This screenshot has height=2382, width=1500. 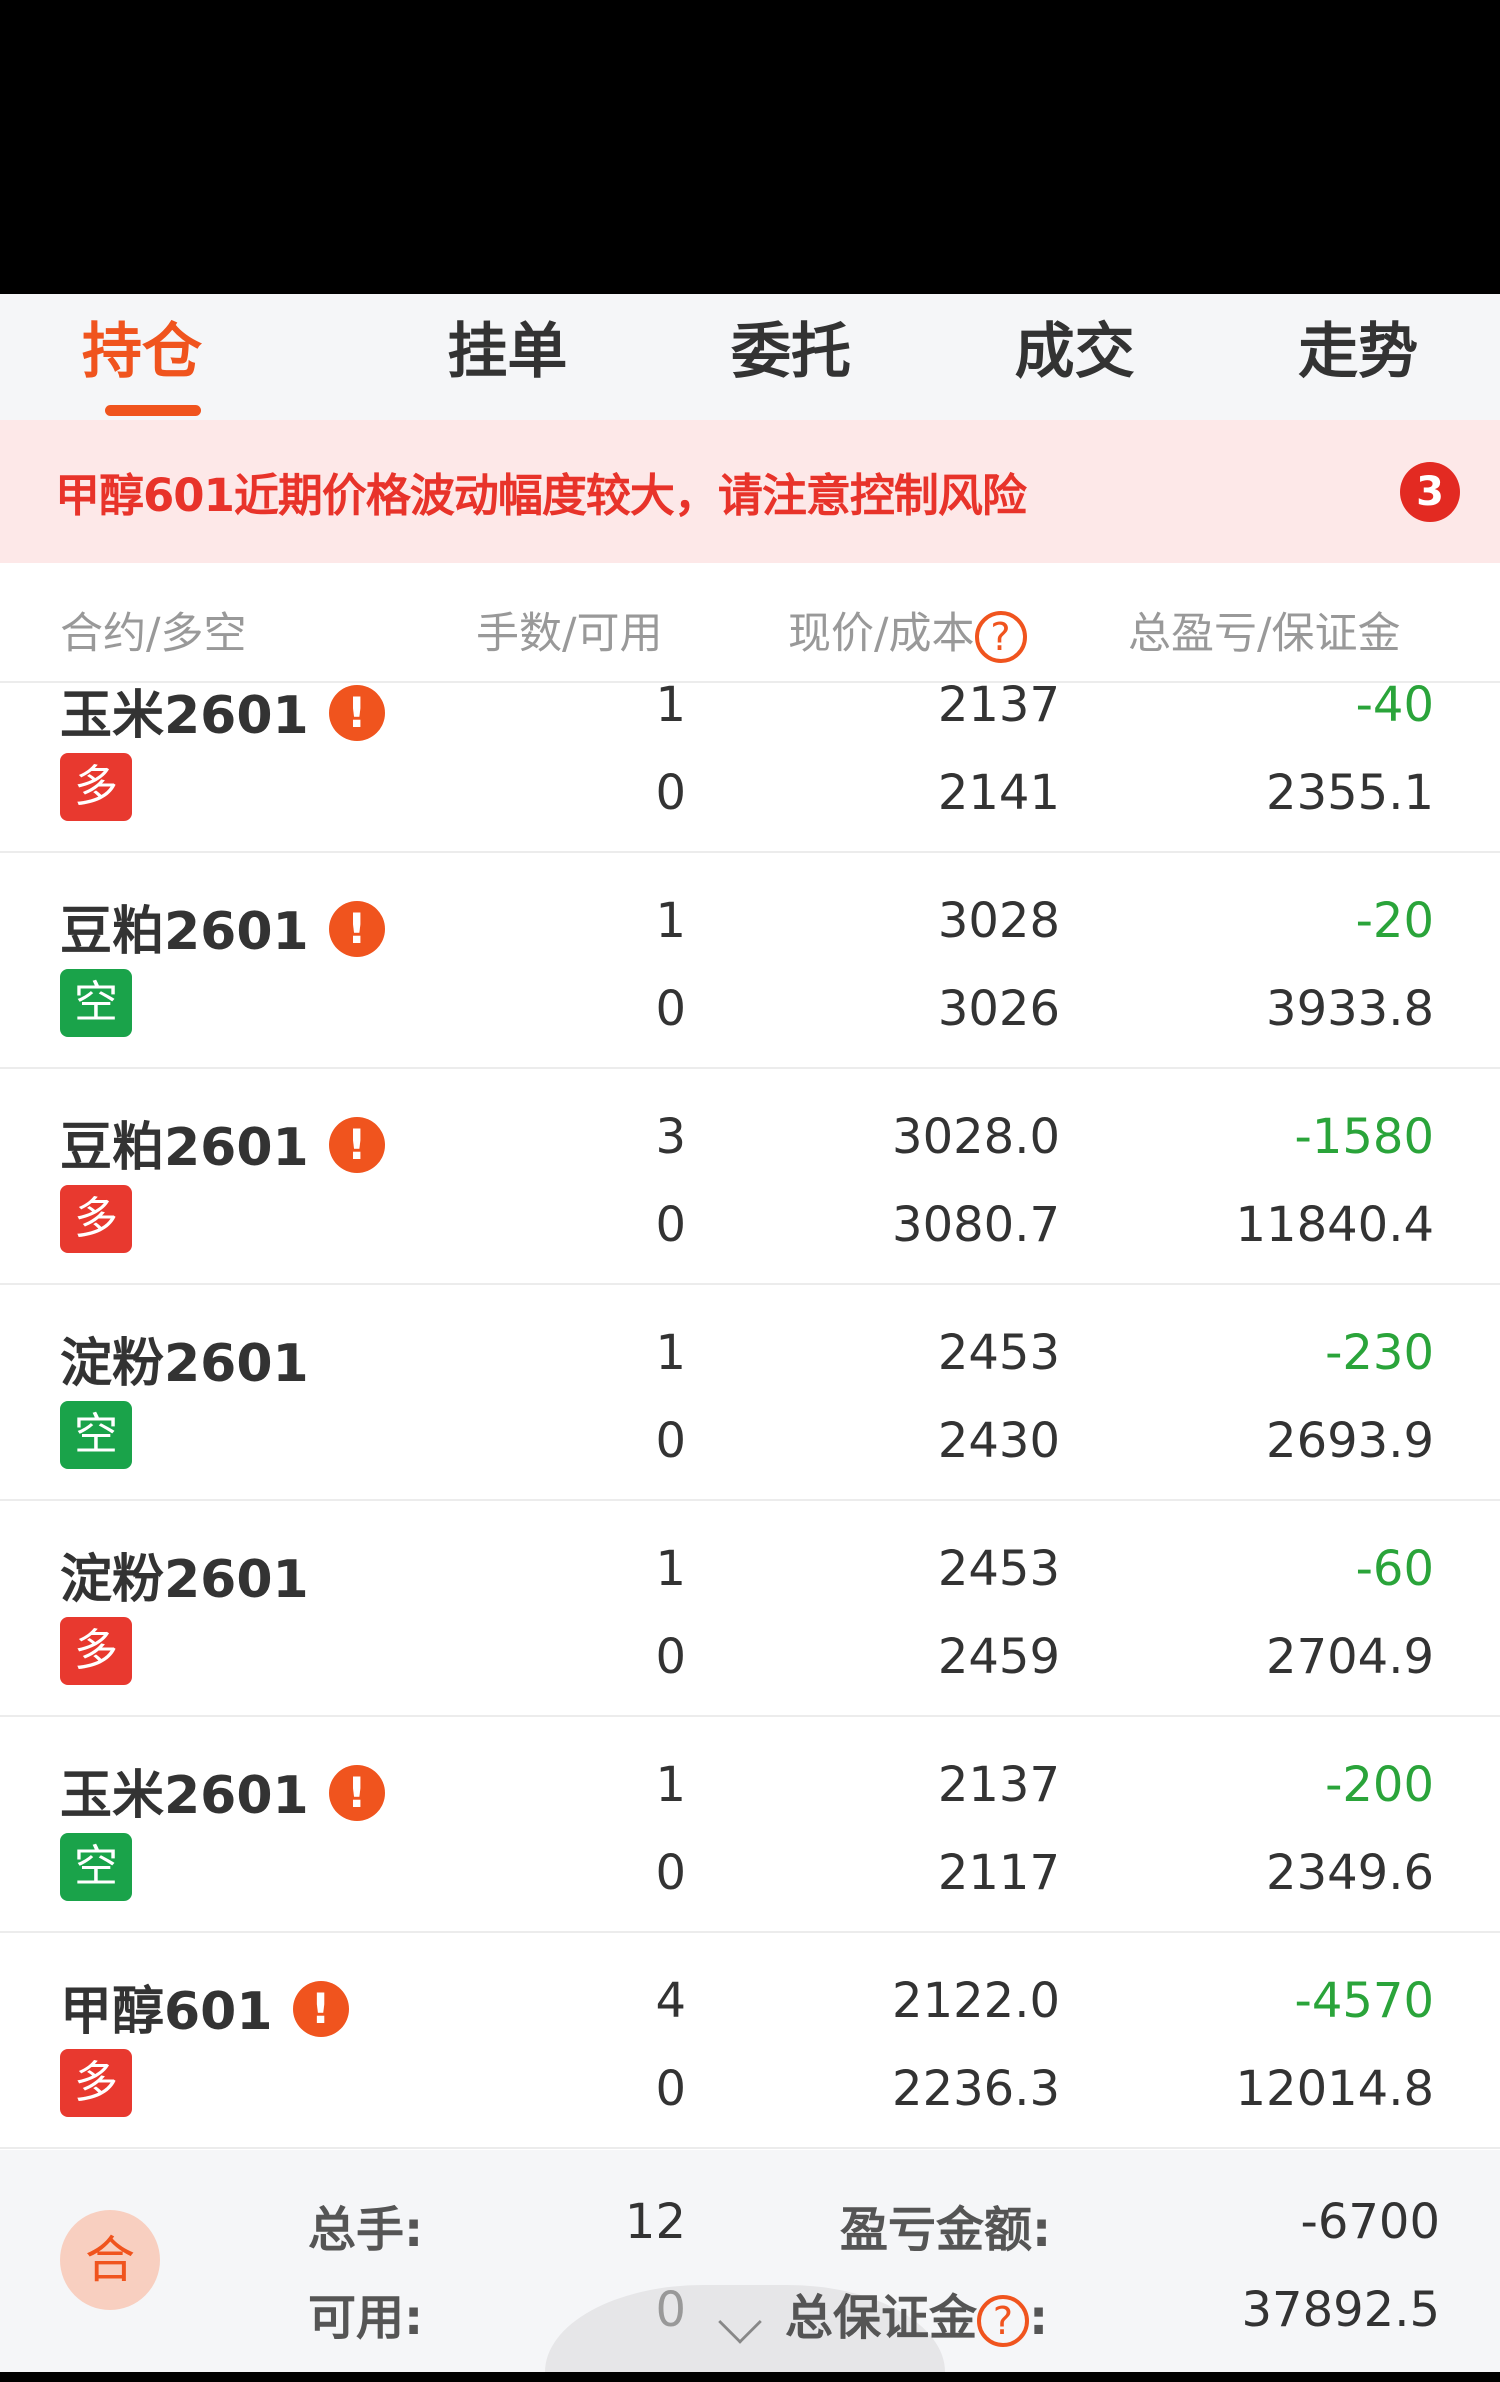 I want to click on tab-positions: 持仓, so click(x=183, y=357).